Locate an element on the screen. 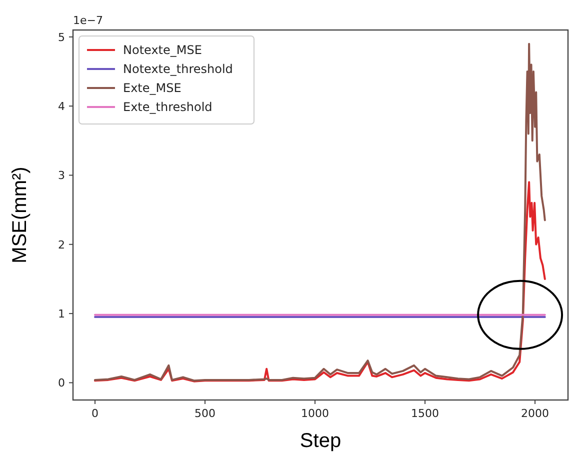 Image resolution: width=576 pixels, height=459 pixels. y-tick-label: 0 is located at coordinates (61, 383).